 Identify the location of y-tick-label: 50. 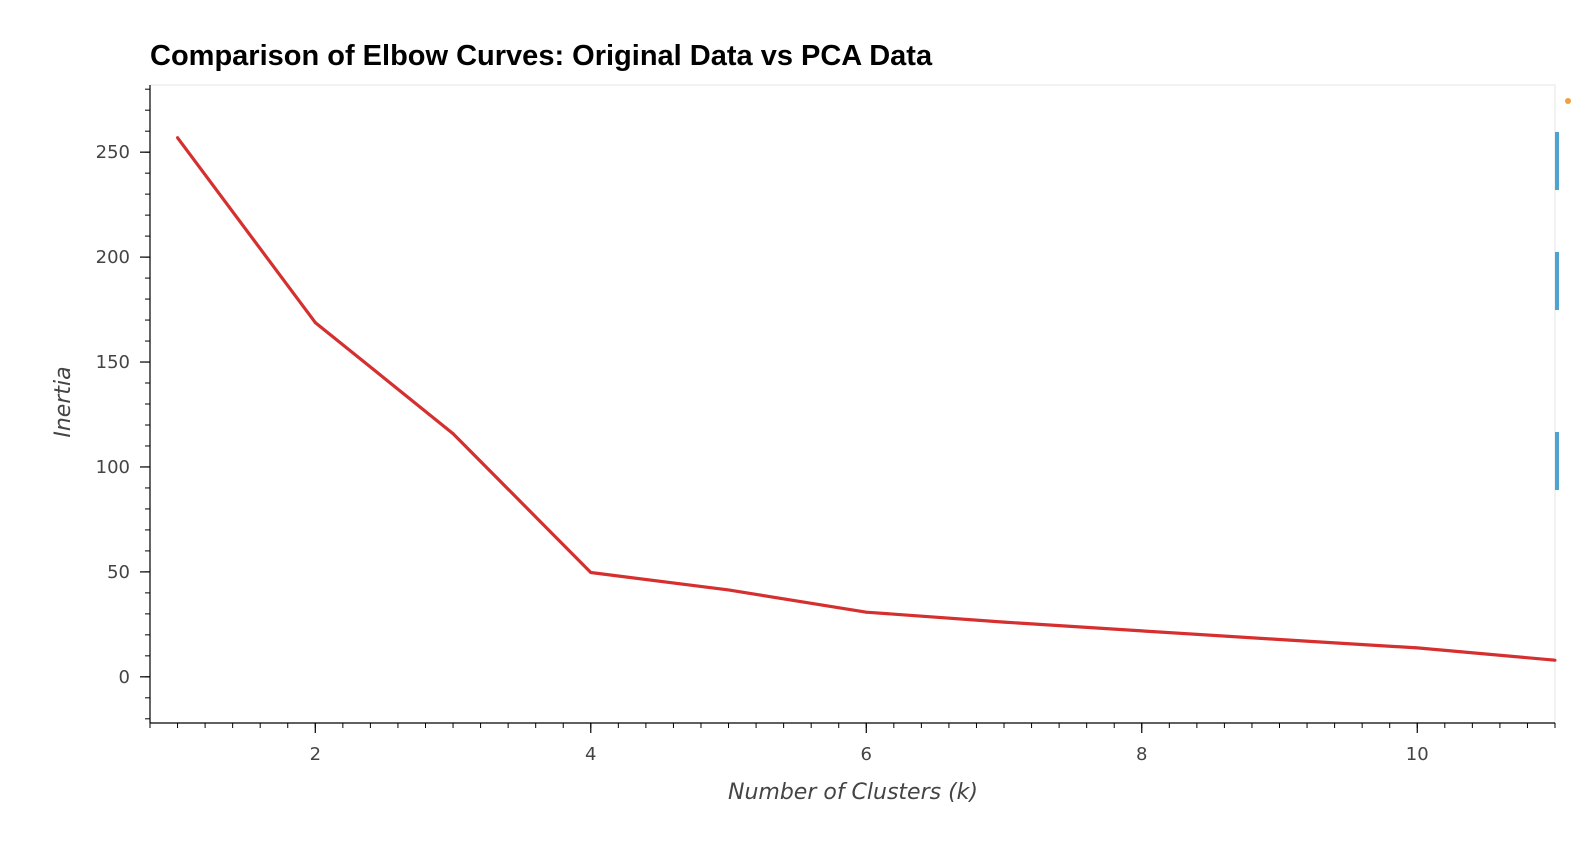
(118, 572).